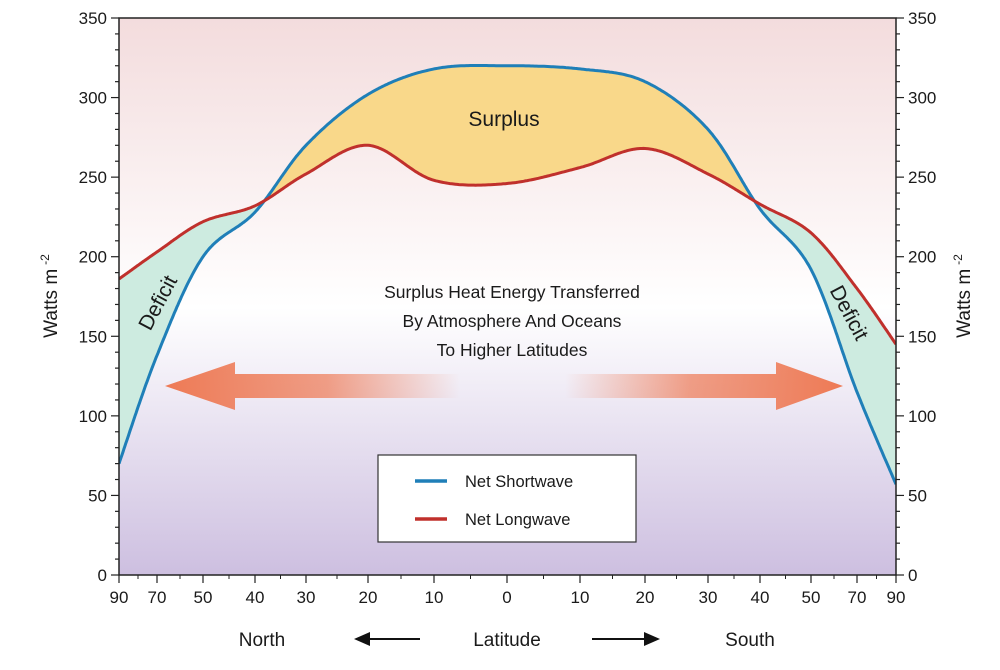  I want to click on legend-label-net-shortwave: Net Shortwave, so click(519, 482).